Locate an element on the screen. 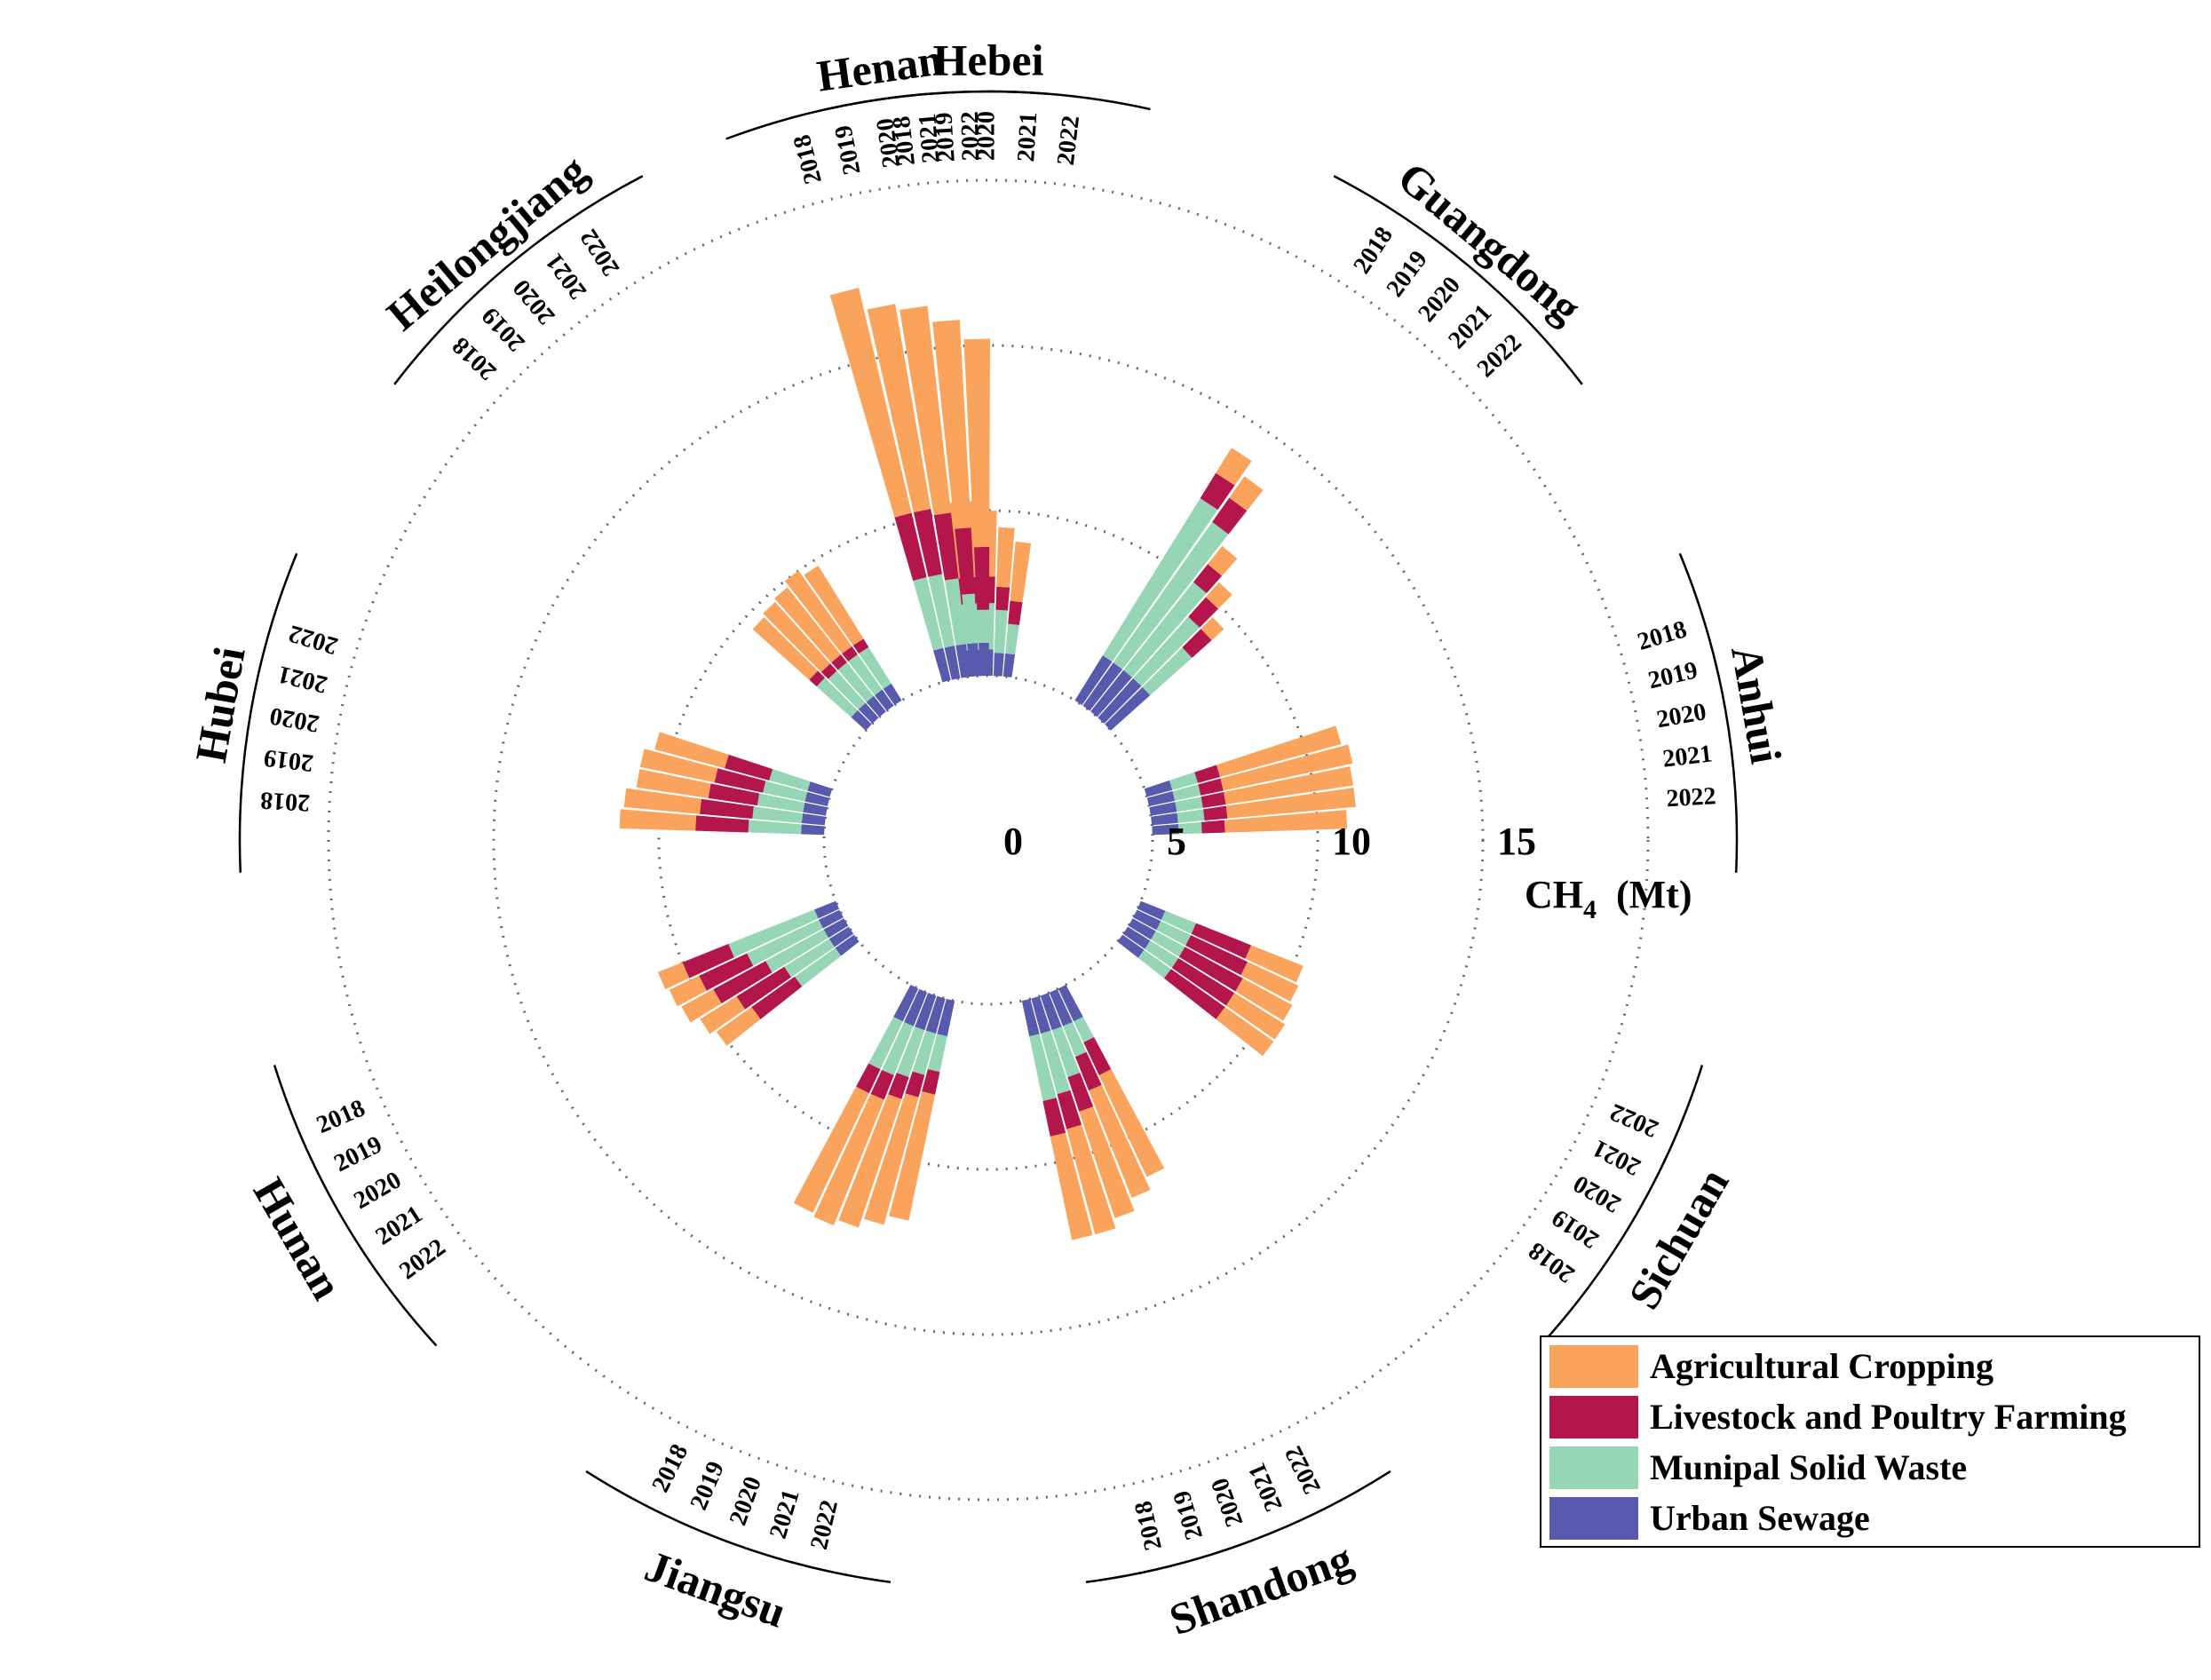 This screenshot has width=2211, height=1680. bar-guangdong-2021-livestock-and-poultry-farming is located at coordinates (1203, 612).